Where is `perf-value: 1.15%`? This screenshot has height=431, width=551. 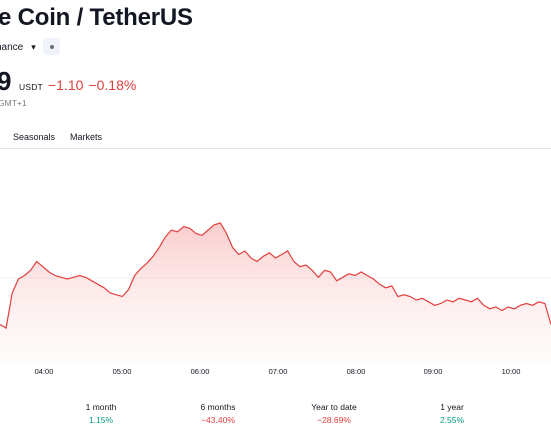 perf-value: 1.15% is located at coordinates (101, 420).